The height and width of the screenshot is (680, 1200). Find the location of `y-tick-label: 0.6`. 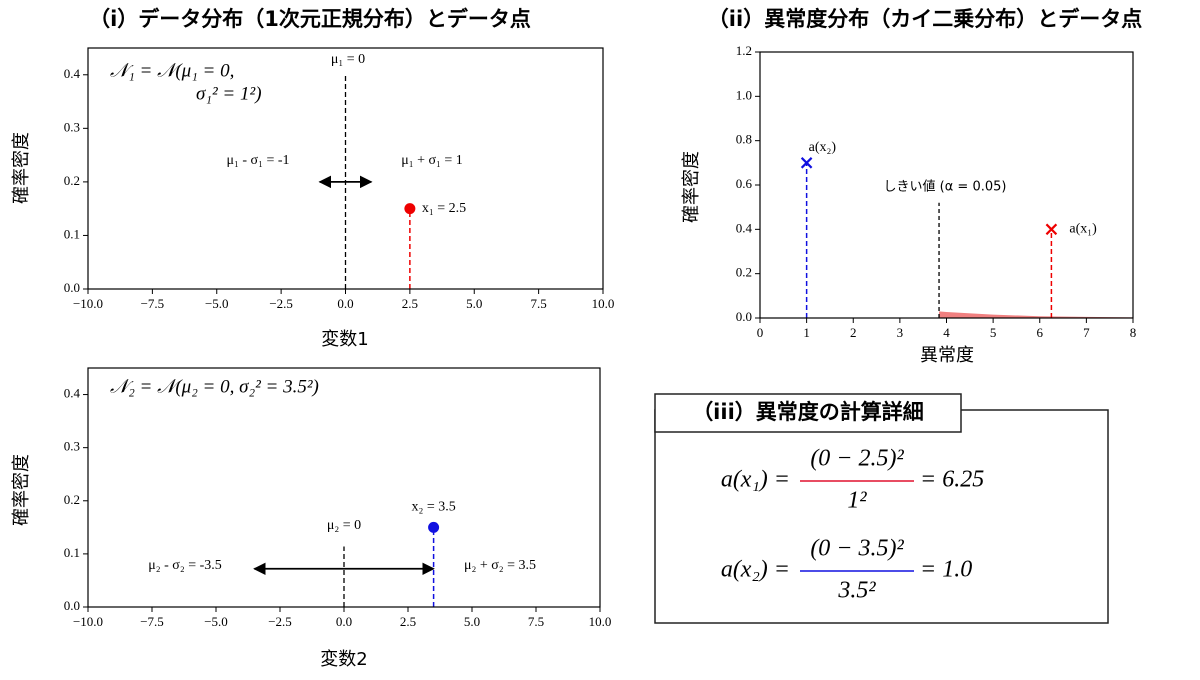

y-tick-label: 0.6 is located at coordinates (744, 183).